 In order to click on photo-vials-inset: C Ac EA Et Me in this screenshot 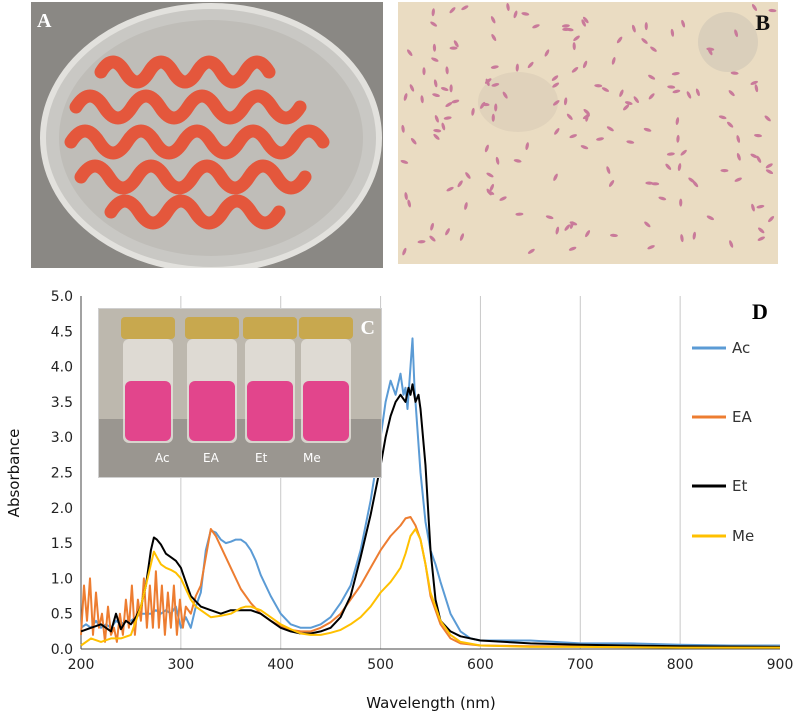, I will do `click(240, 393)`.